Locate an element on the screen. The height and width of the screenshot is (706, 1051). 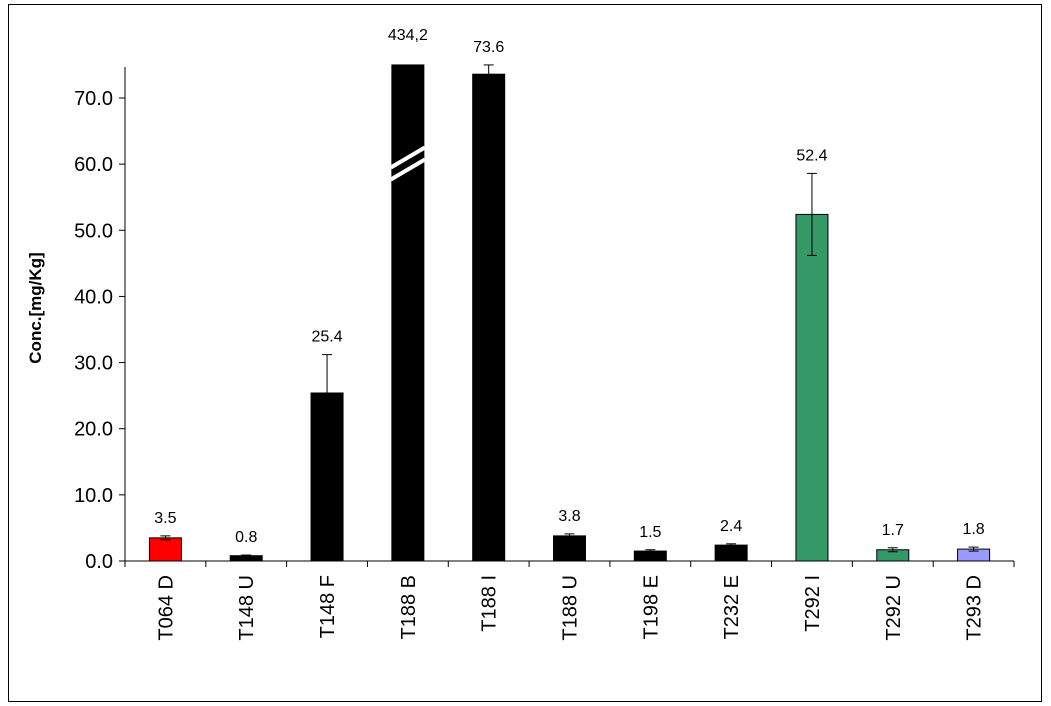
data-label: 3.8 is located at coordinates (569, 516).